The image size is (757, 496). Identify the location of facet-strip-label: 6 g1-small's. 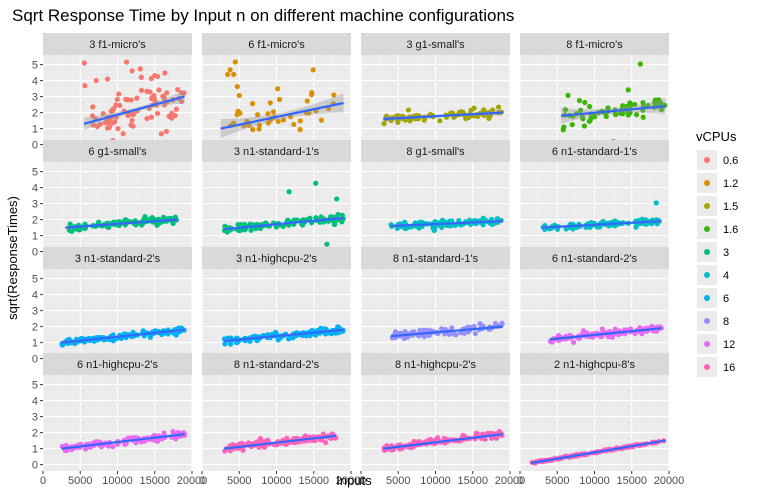
(117, 152).